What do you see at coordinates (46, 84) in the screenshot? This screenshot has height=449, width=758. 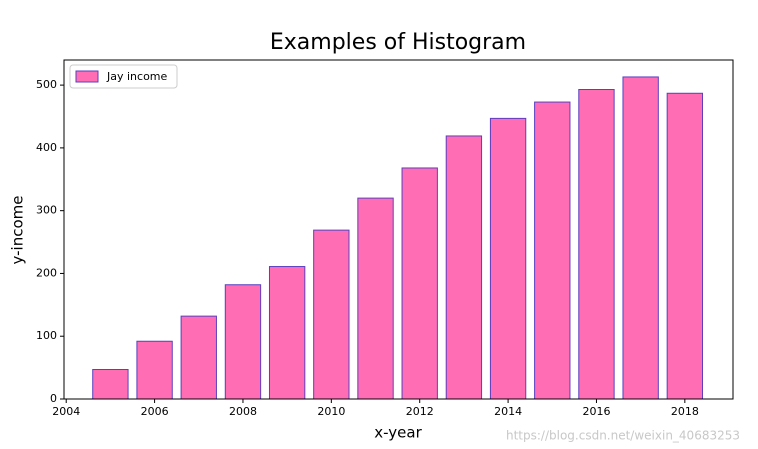 I see `y-tick-label: 500` at bounding box center [46, 84].